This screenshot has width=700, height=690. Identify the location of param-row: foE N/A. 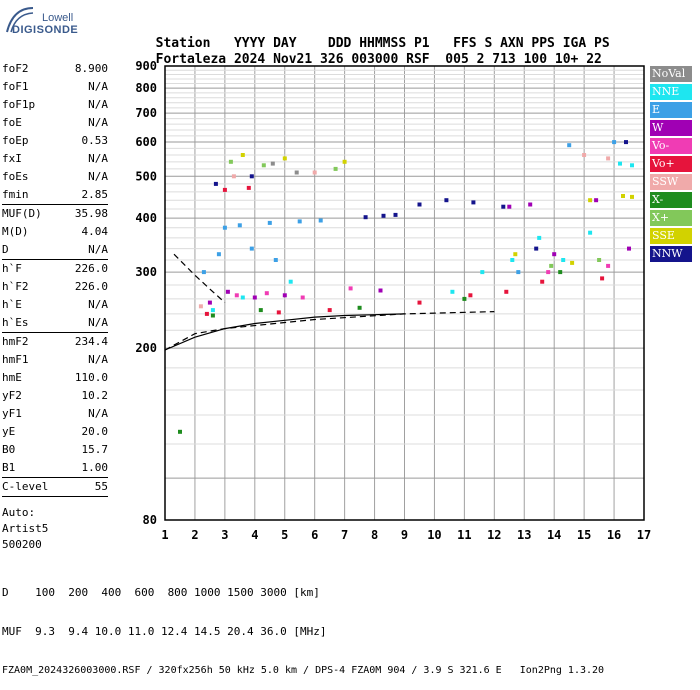
(55, 123).